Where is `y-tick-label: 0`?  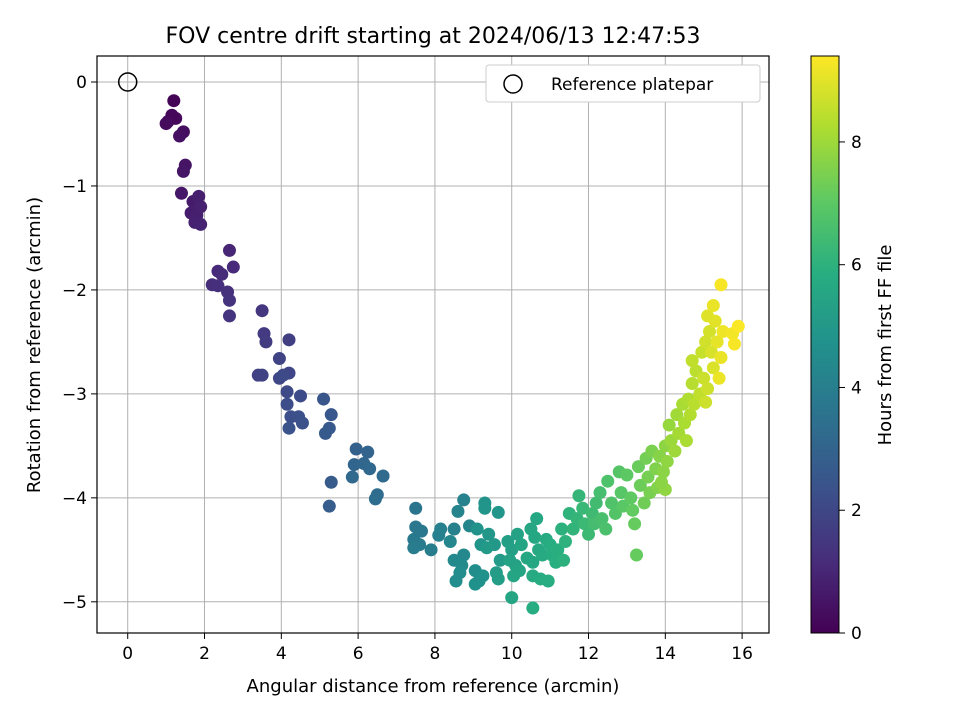 y-tick-label: 0 is located at coordinates (81, 83).